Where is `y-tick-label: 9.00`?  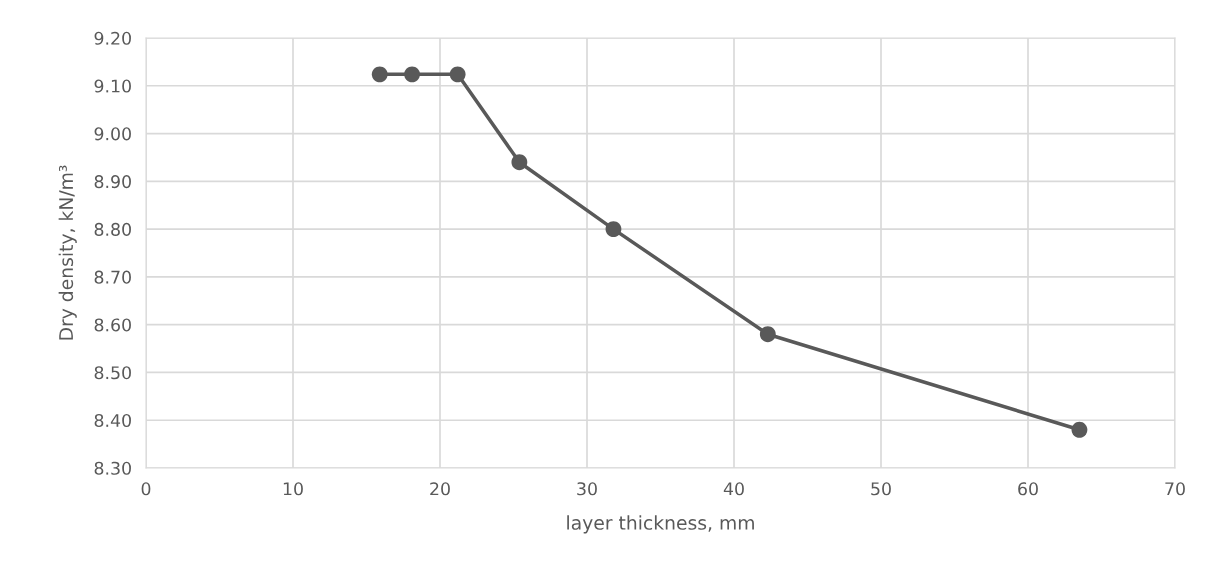 y-tick-label: 9.00 is located at coordinates (112, 134).